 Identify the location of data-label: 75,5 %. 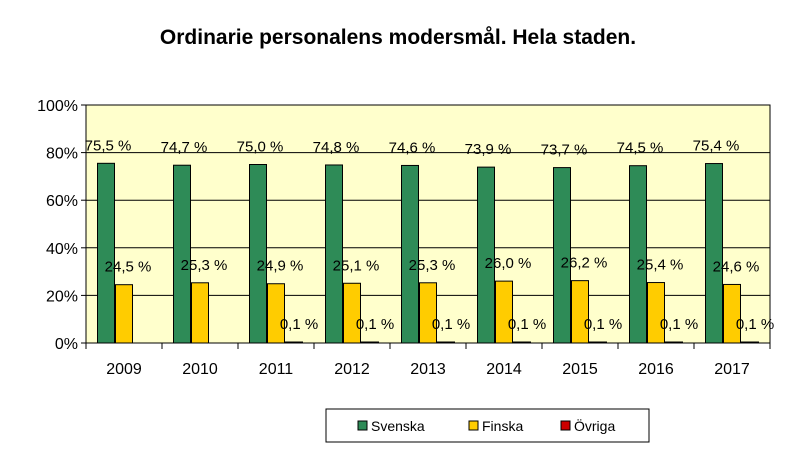
(108, 145).